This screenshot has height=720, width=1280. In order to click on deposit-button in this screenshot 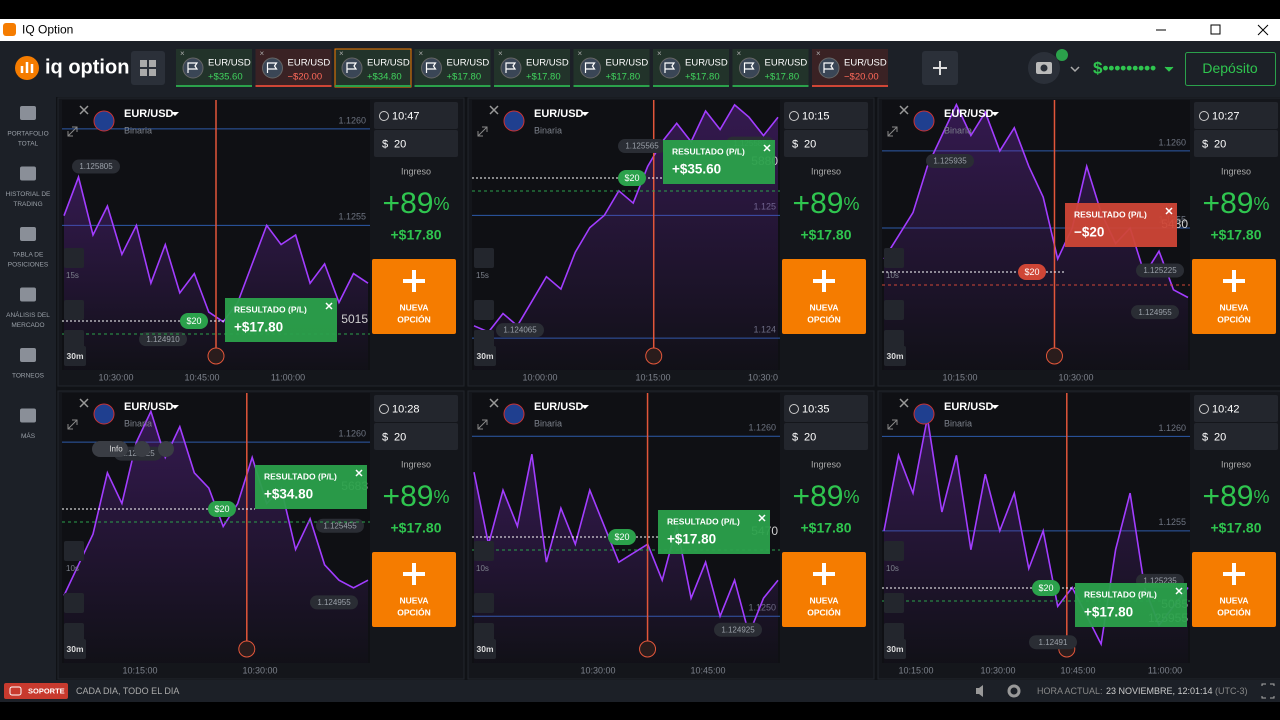, I will do `click(1230, 69)`.